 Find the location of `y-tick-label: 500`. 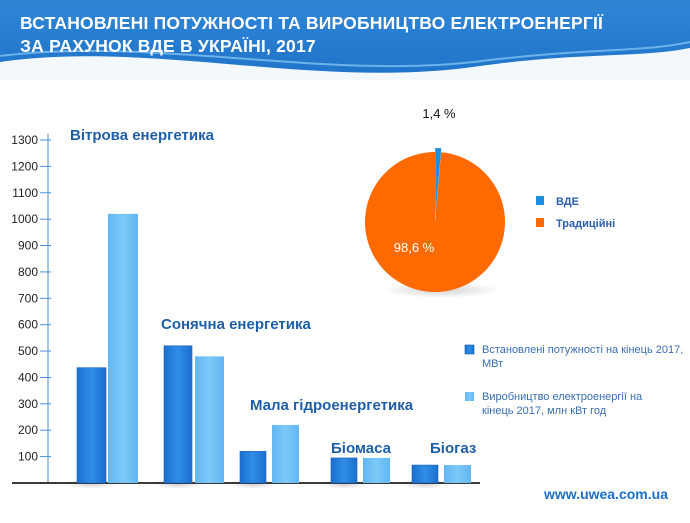

y-tick-label: 500 is located at coordinates (28, 351).